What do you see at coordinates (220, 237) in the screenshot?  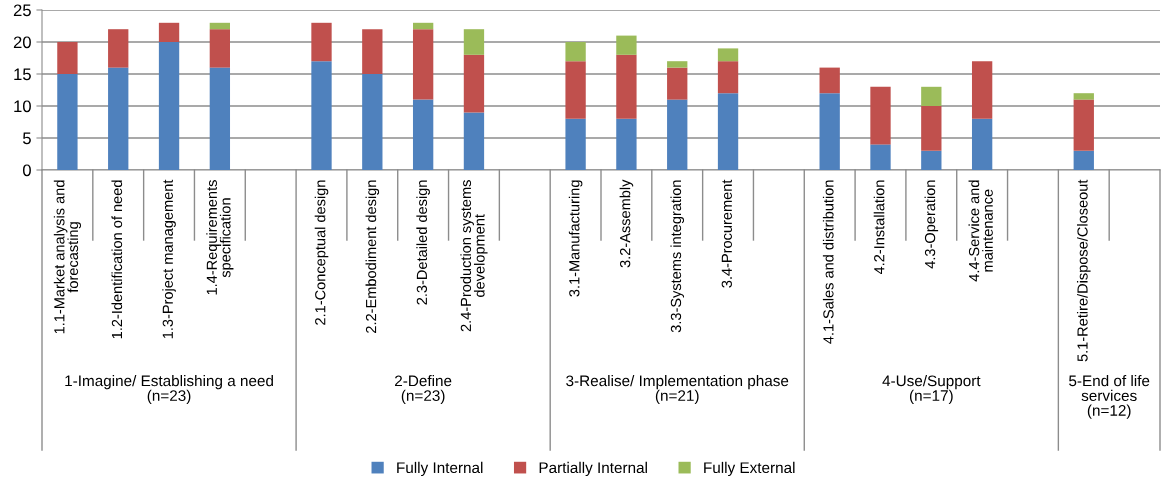 I see `x-tick-label: 1.4-Requirements specification` at bounding box center [220, 237].